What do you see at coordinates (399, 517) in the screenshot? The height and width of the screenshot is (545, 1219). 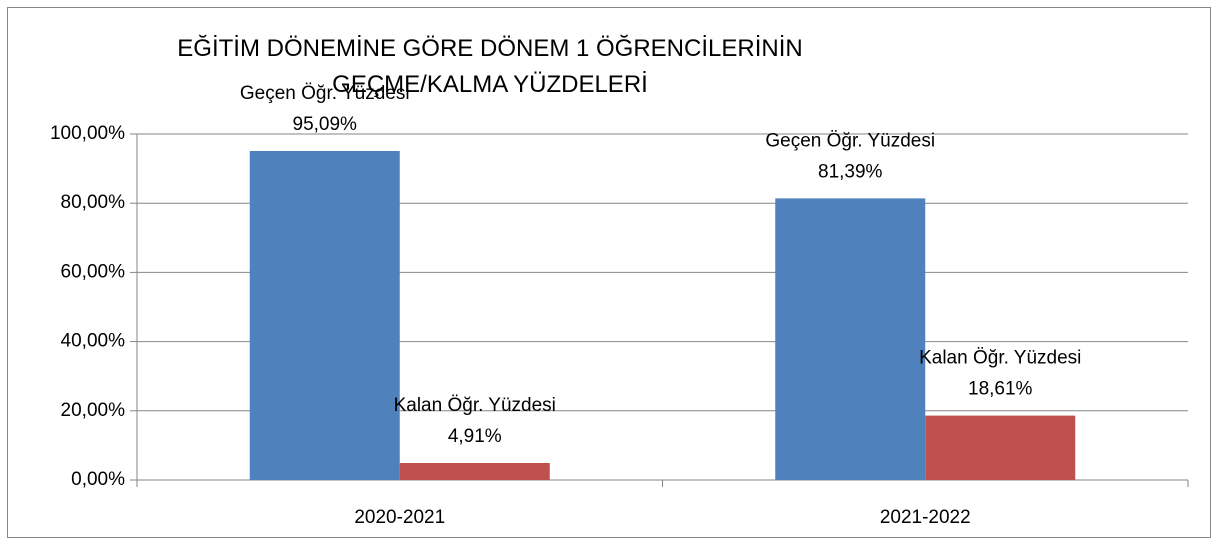 I see `x-tick-label: 2020-2021` at bounding box center [399, 517].